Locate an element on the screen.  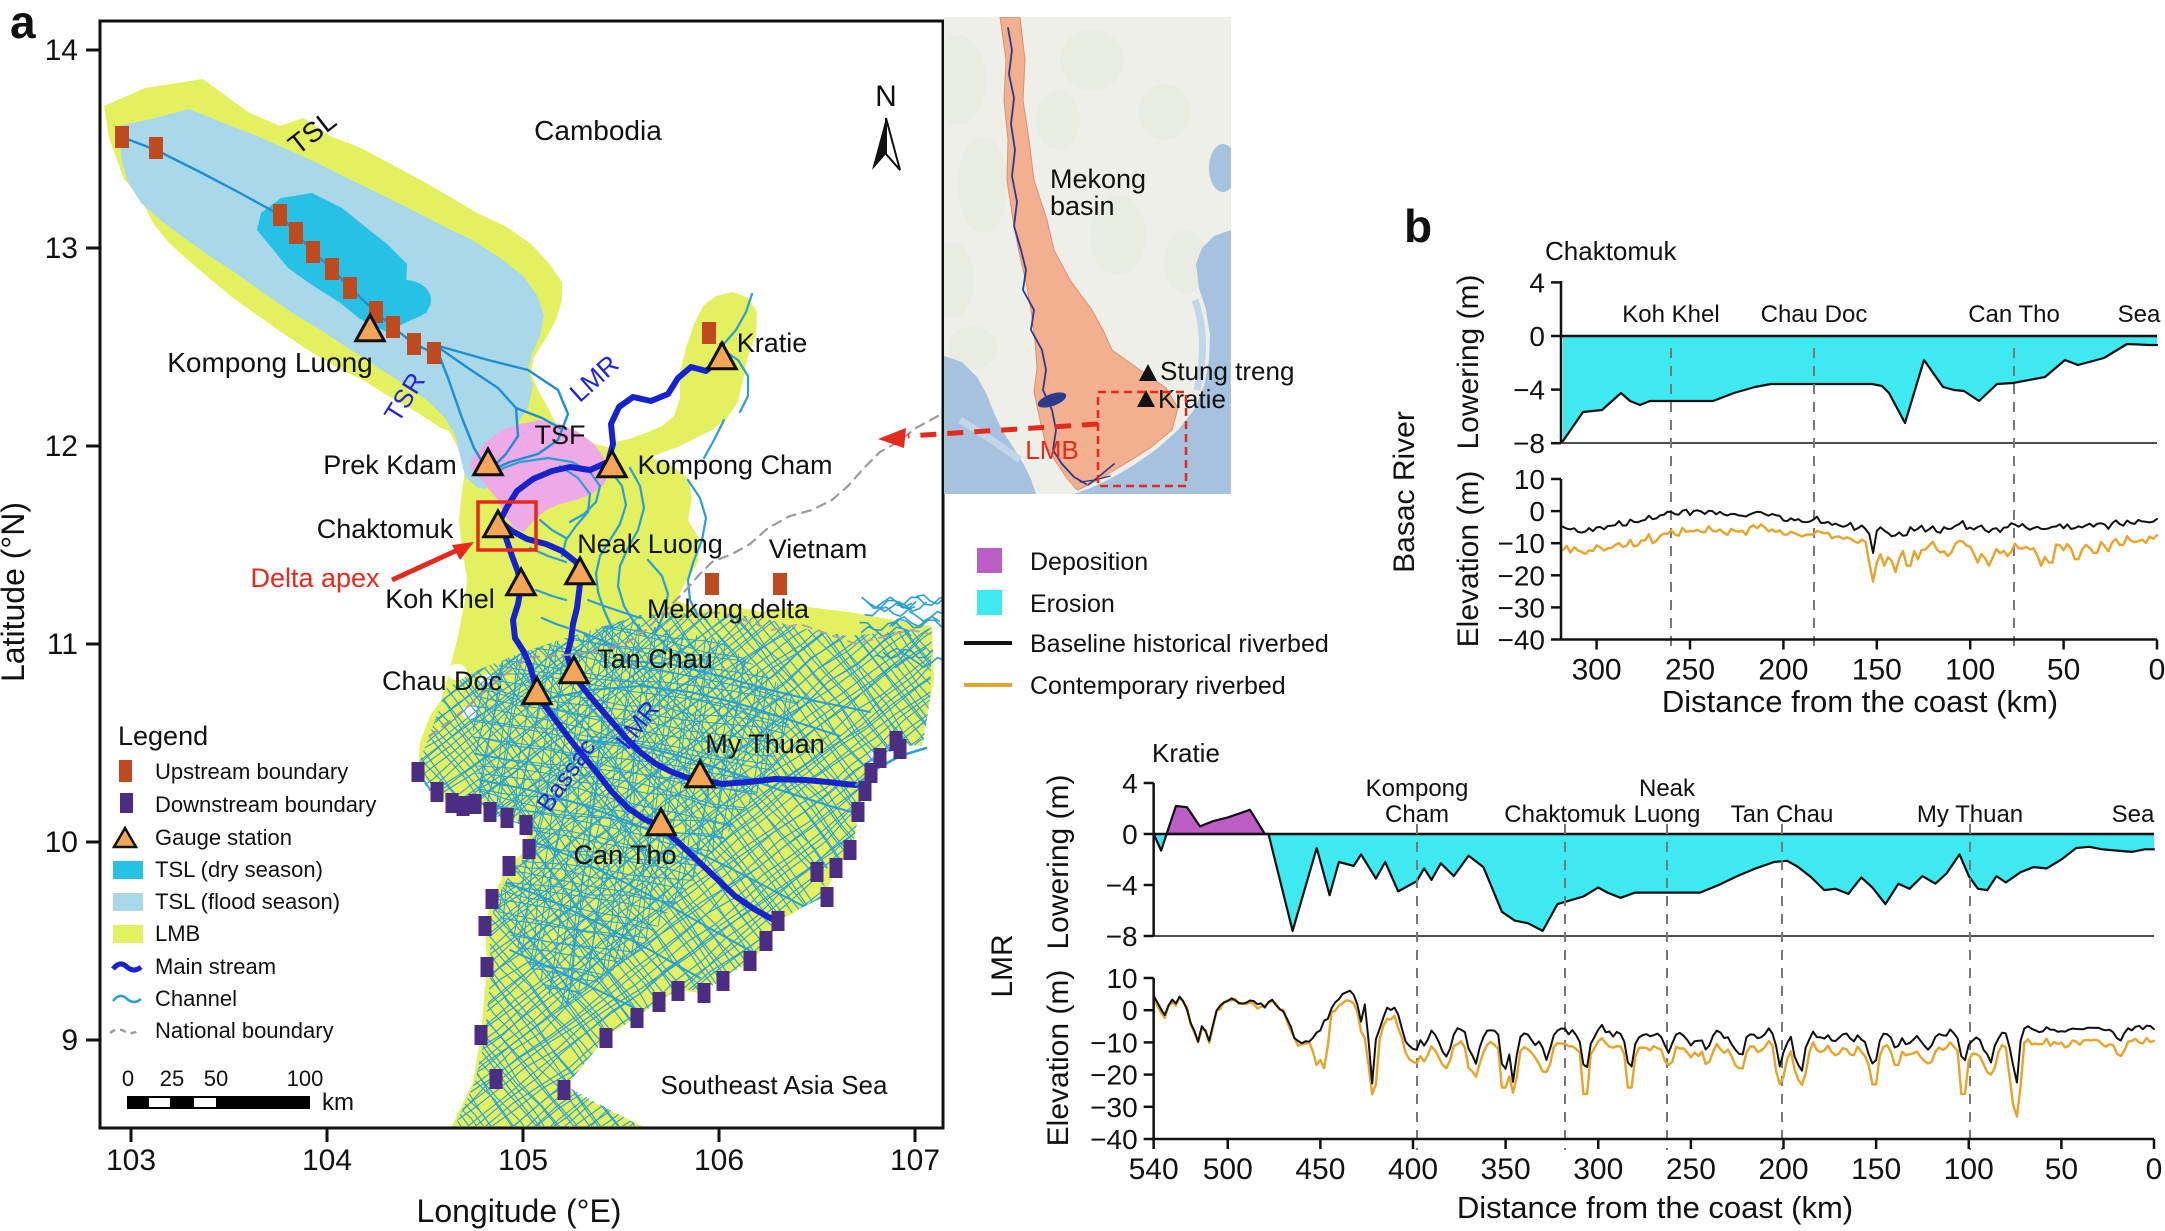
svg-text: 11 is located at coordinates (62, 644).